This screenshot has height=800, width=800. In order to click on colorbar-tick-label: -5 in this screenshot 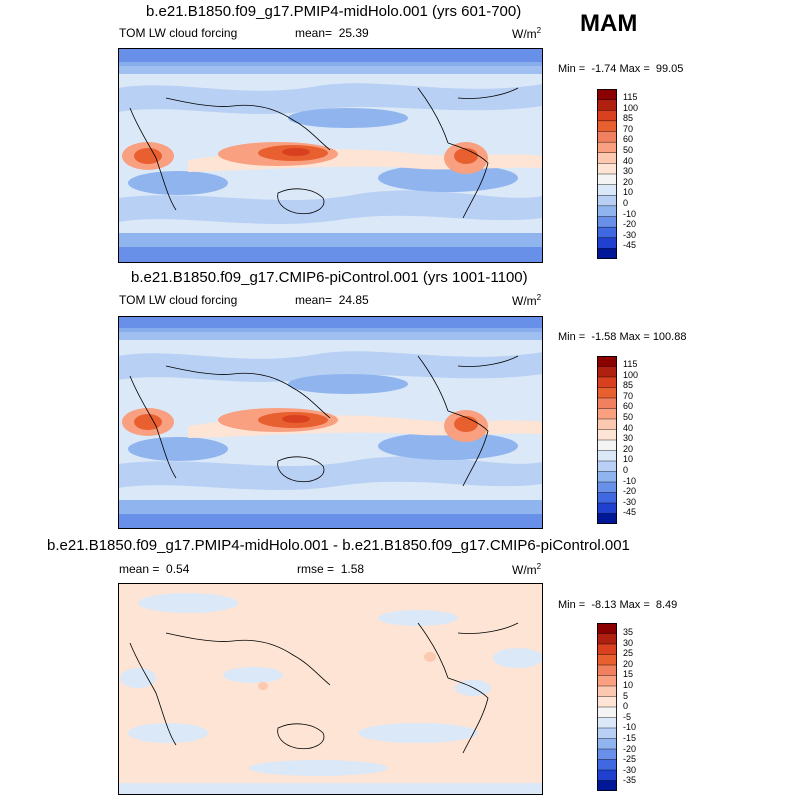, I will do `click(627, 716)`.